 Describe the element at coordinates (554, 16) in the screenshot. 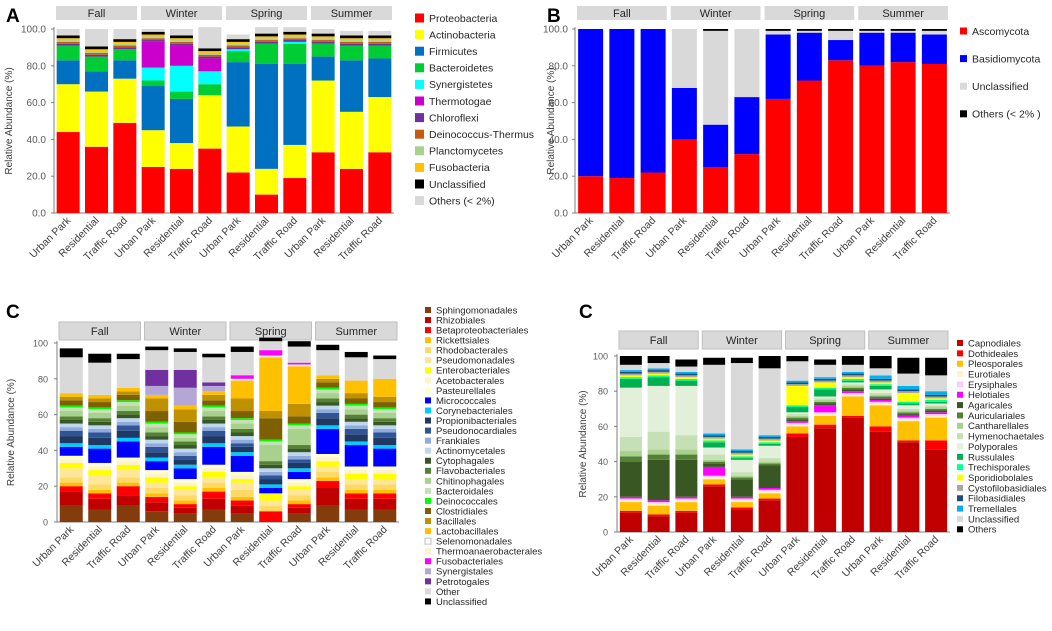

I see `panel-letter: B` at that location.